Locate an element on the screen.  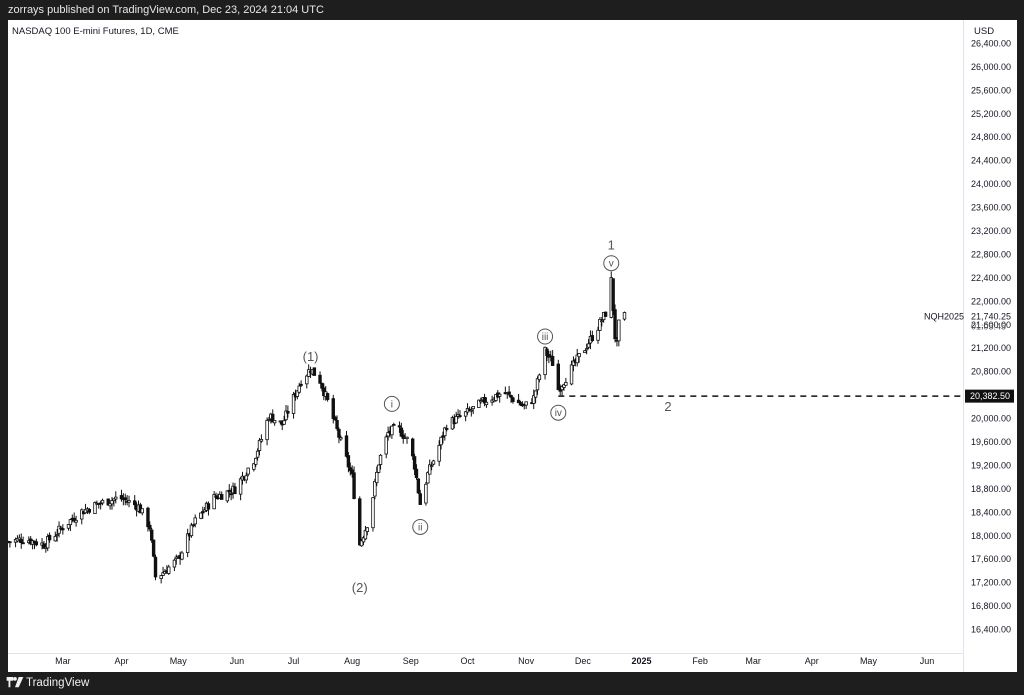
wave-label: v is located at coordinates (611, 264).